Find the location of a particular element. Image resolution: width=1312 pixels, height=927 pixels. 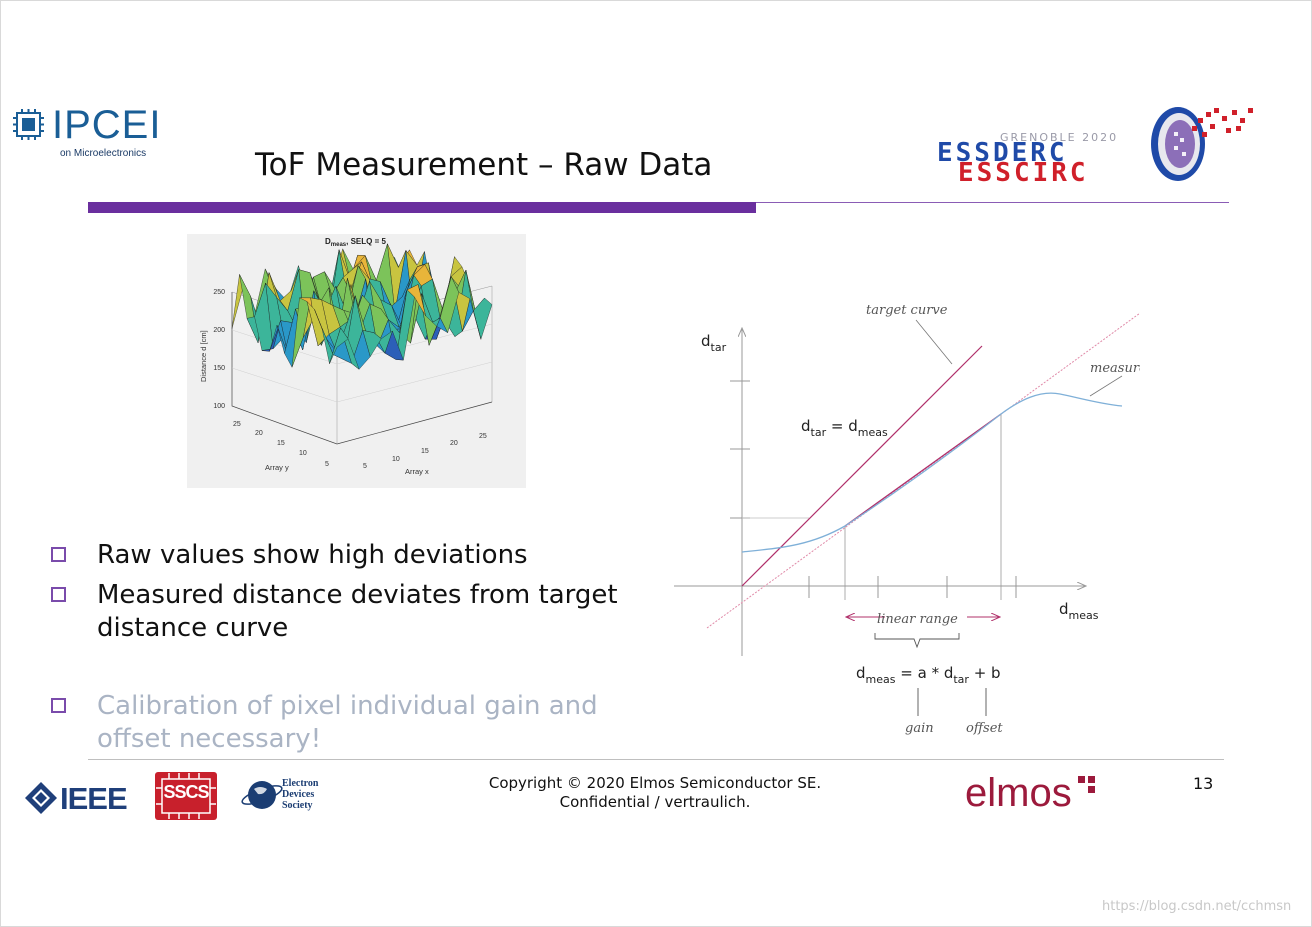

ipcei-logo-text: IPCEI is located at coordinates (107, 125).